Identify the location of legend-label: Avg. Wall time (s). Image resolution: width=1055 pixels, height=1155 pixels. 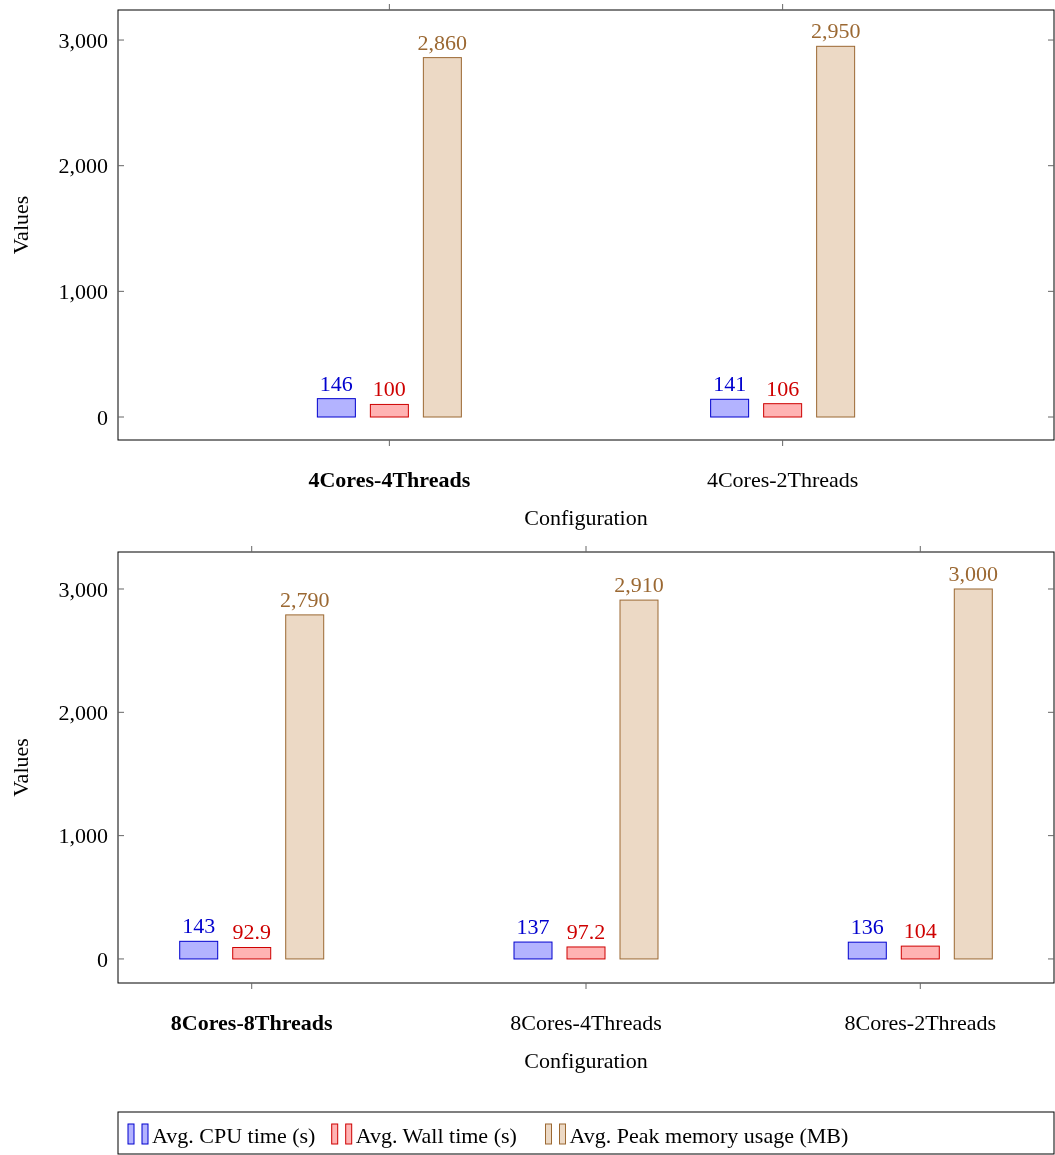
(436, 1135).